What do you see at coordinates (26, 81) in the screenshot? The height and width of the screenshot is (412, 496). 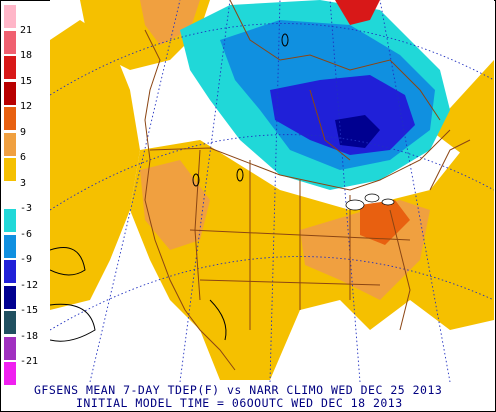 I see `legend-tick-label: 15` at bounding box center [26, 81].